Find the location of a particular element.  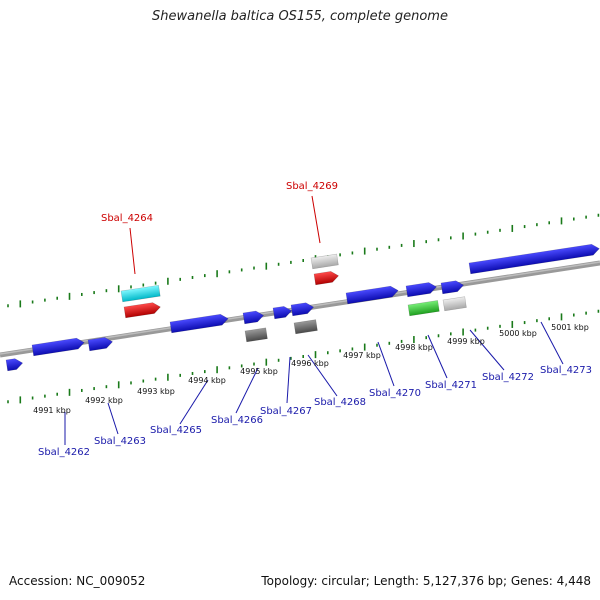

gene-label-sbal-4264: Sbal_4264 is located at coordinates (127, 218).